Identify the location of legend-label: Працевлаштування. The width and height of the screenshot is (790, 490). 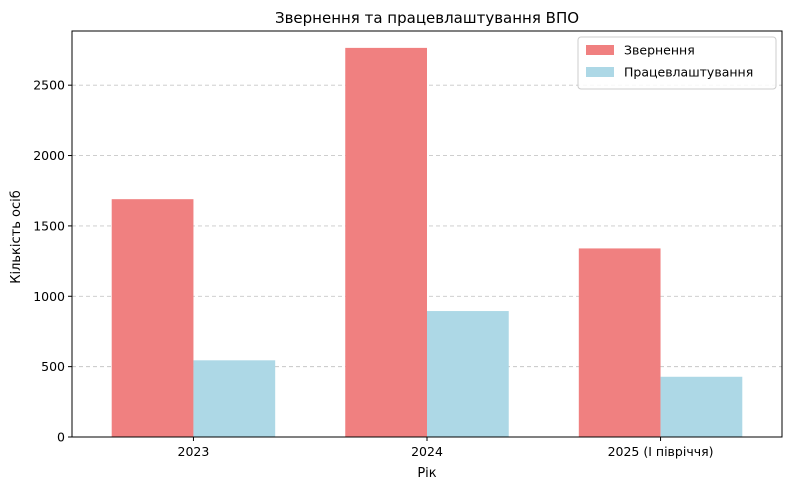
(688, 72).